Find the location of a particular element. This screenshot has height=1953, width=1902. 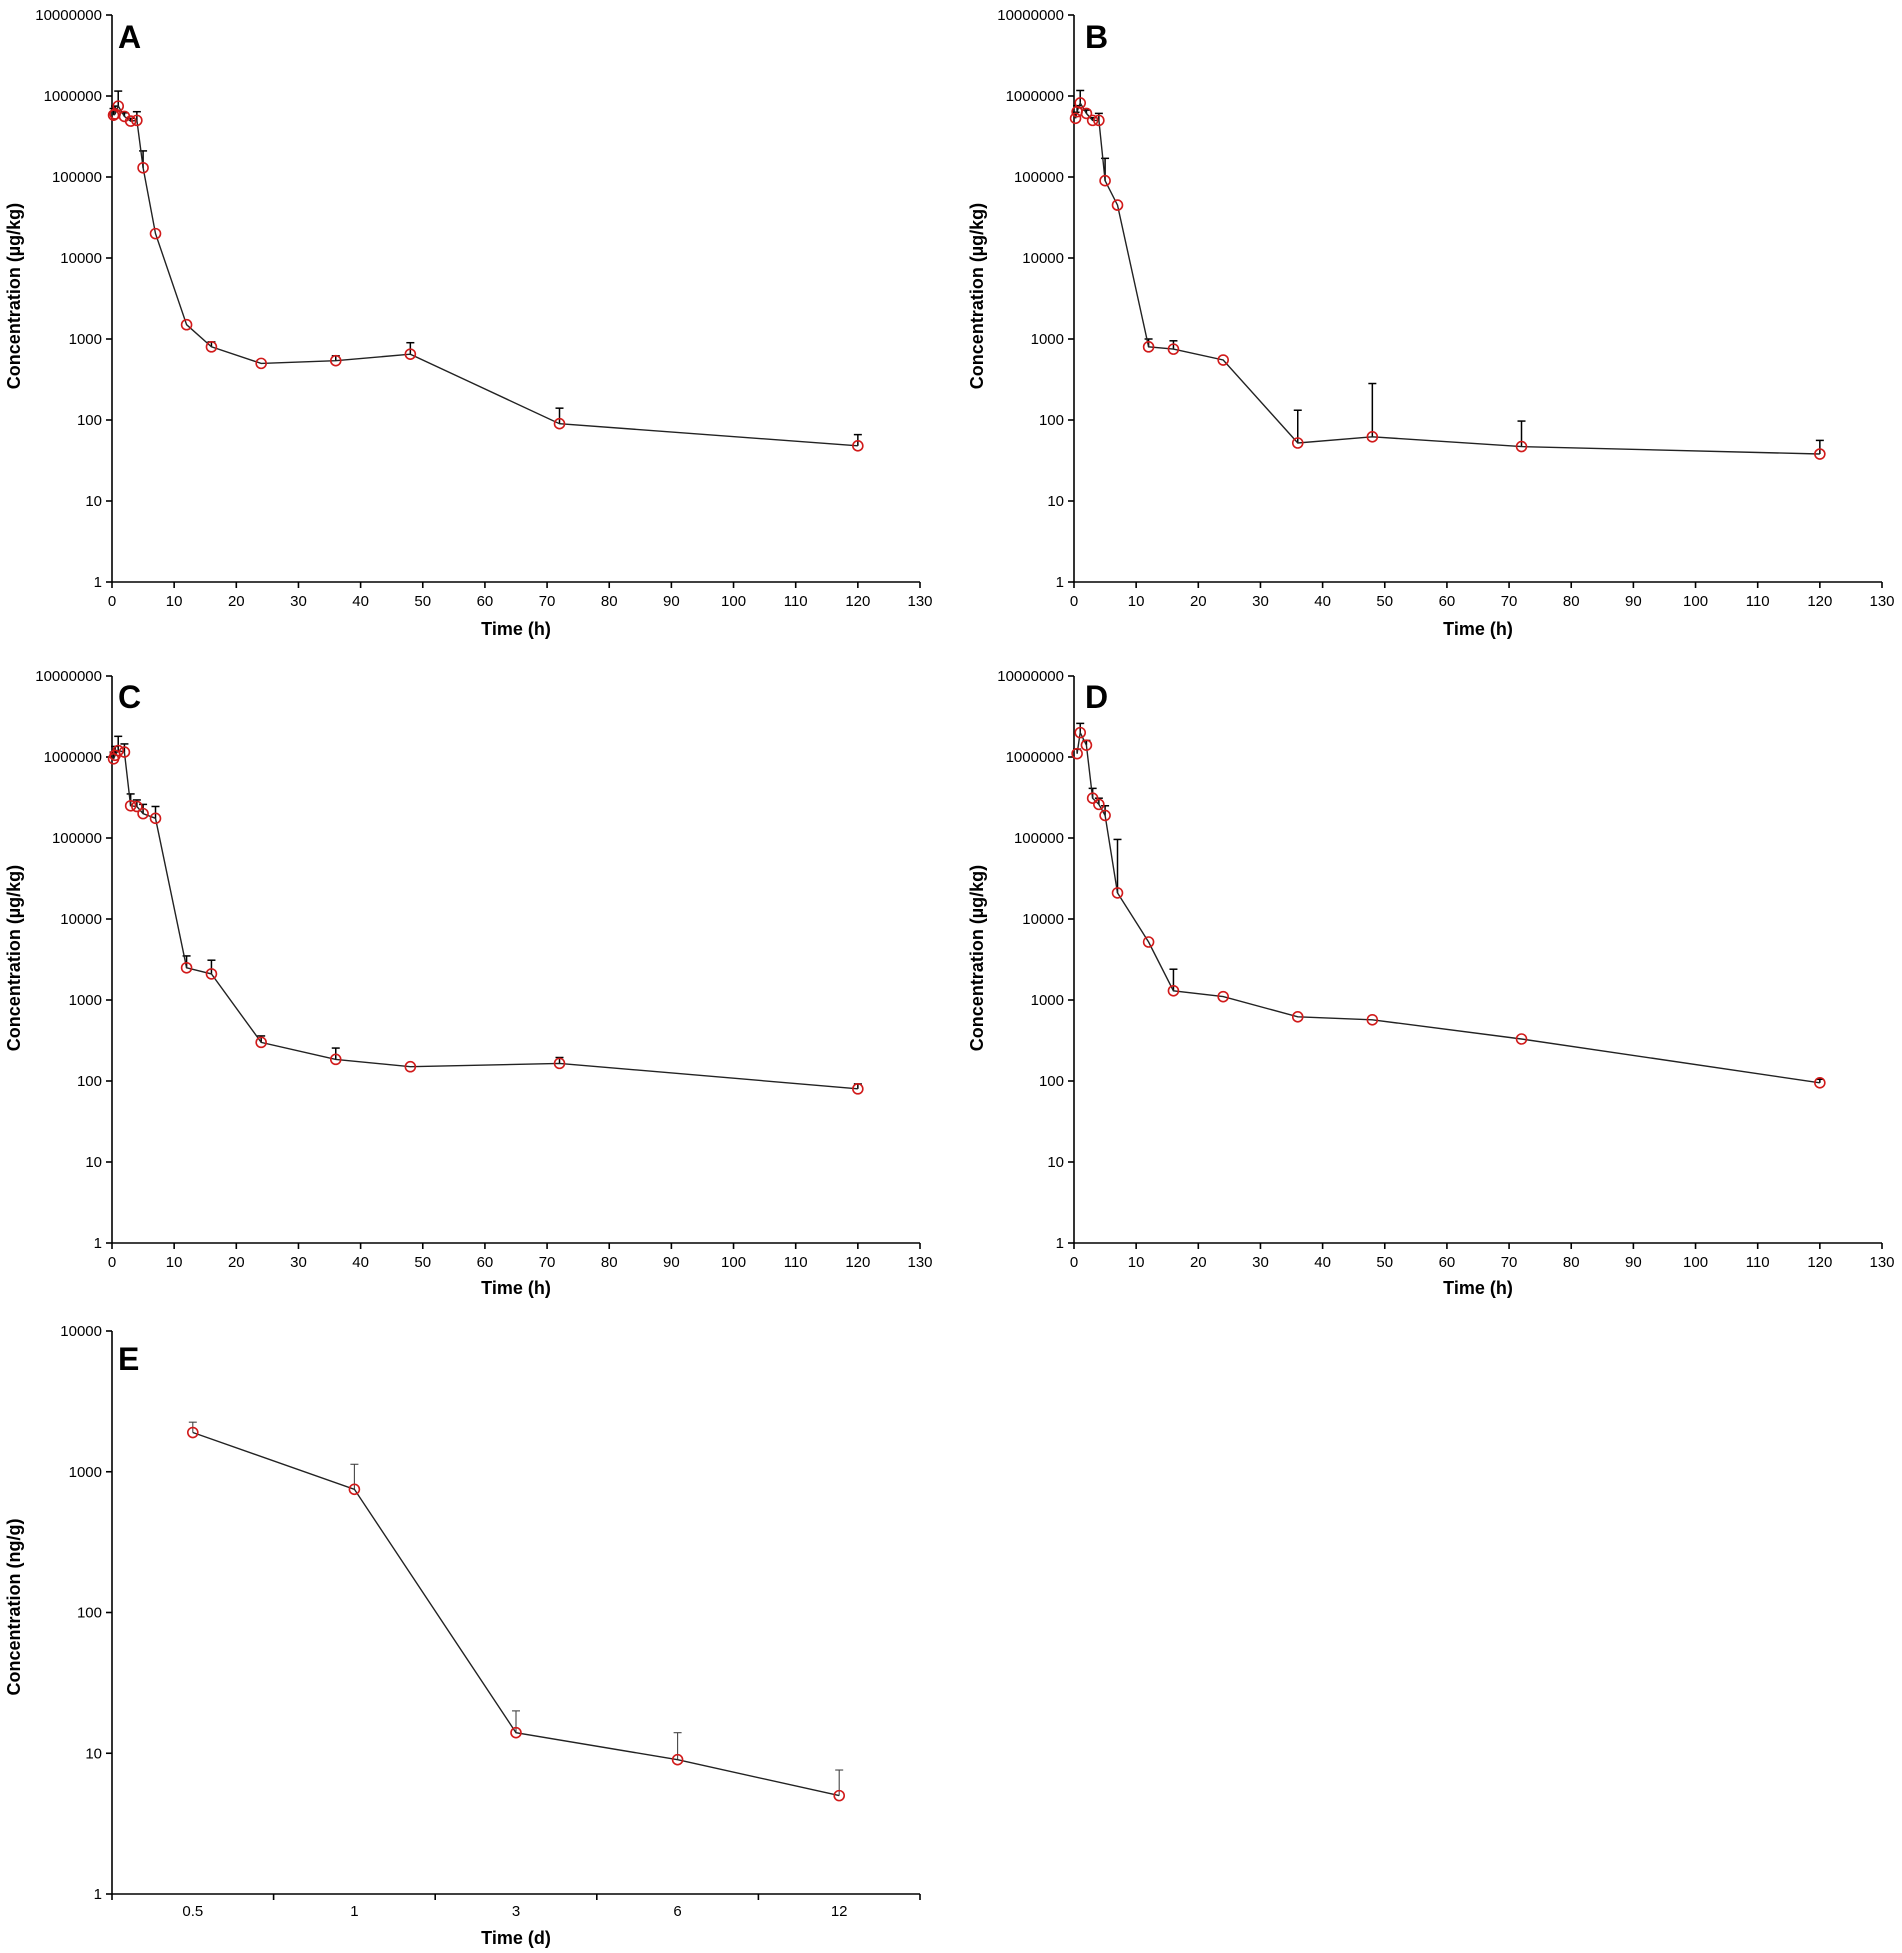

x-tick-label-e: 3 is located at coordinates (516, 1911).